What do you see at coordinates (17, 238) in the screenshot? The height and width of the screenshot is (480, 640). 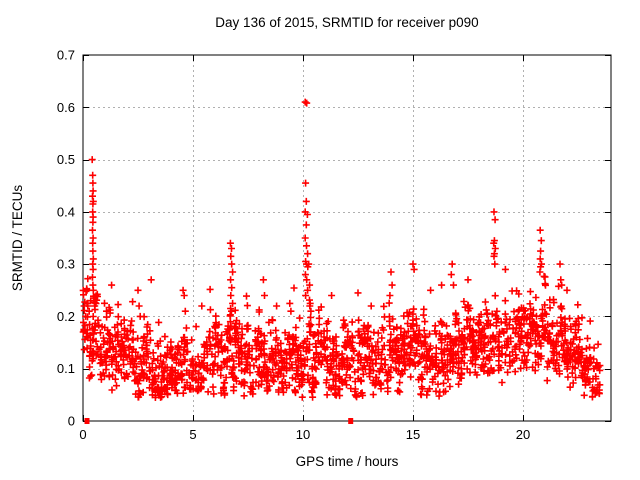 I see `y-axis-label: SRMTID / TECUs` at bounding box center [17, 238].